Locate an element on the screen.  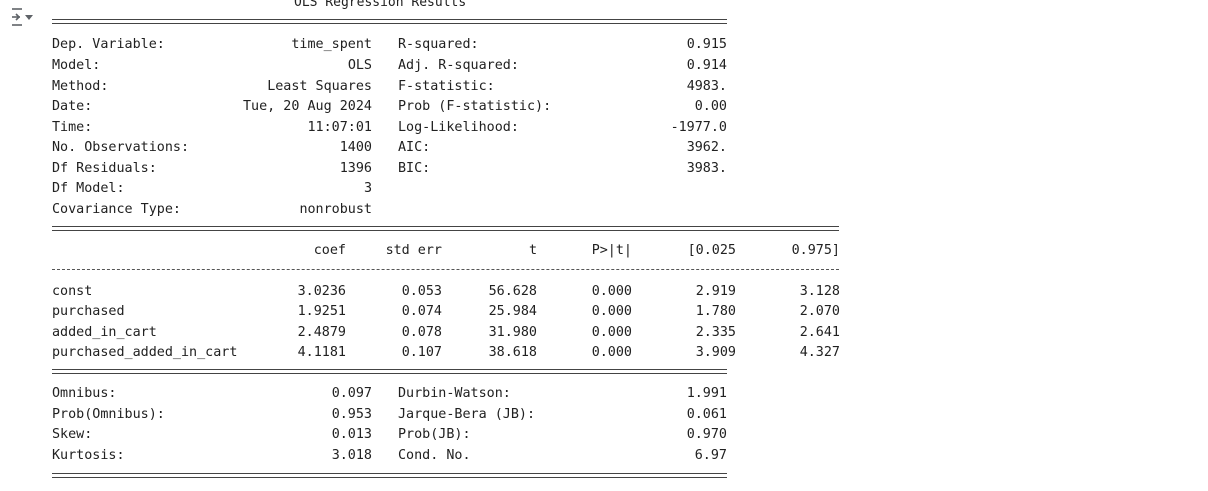
coef-row-name: added_in_cart is located at coordinates (104, 332).